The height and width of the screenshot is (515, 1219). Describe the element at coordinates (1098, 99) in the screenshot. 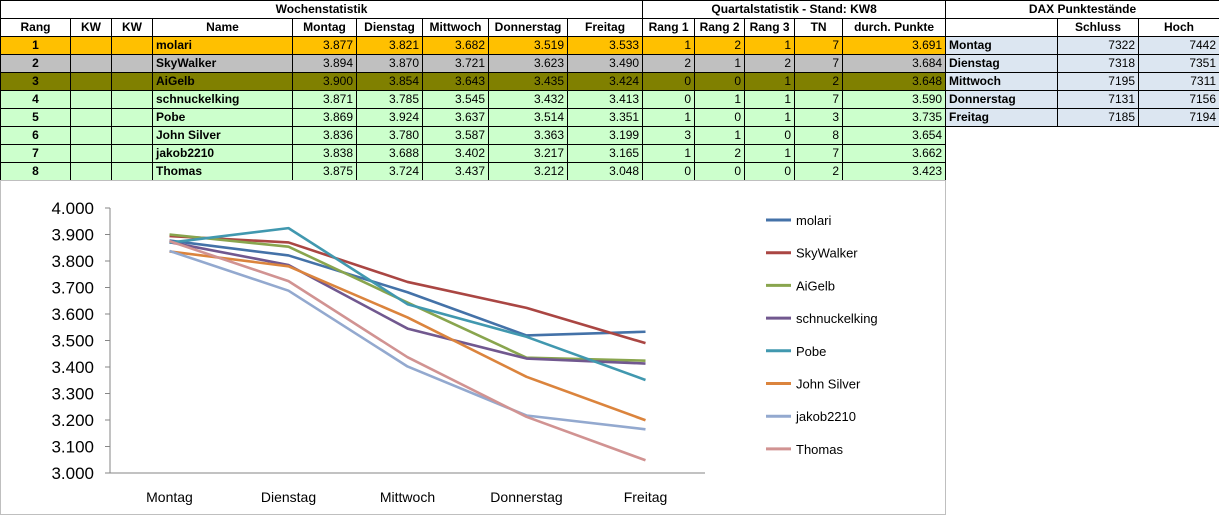

I see `dax-schluss-cell: 7131` at that location.